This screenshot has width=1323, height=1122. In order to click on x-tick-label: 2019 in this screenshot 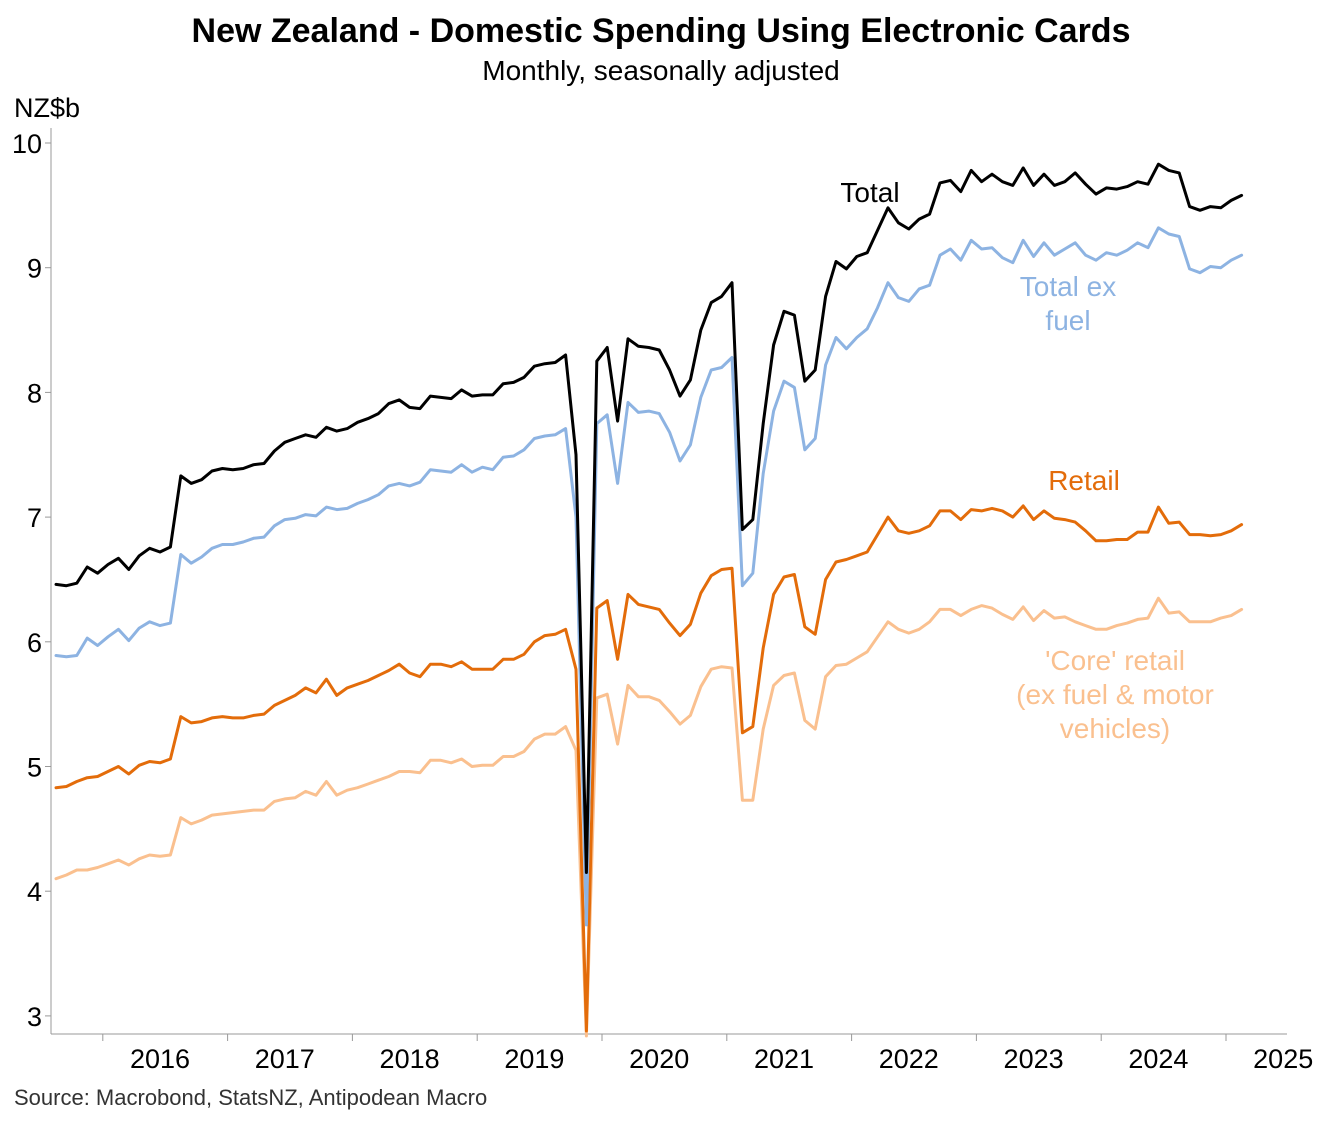, I will do `click(534, 1059)`.